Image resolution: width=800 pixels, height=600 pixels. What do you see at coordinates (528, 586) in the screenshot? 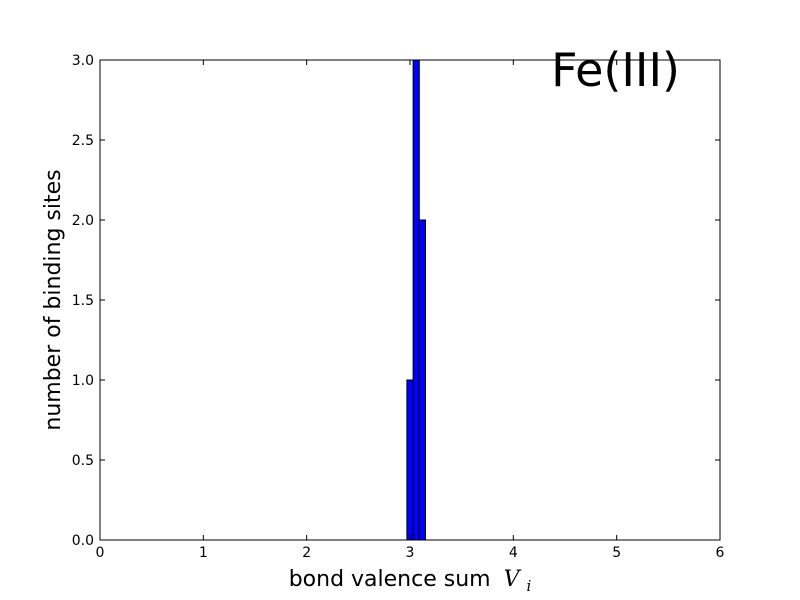
I see `x-axis-label-subscript: i` at bounding box center [528, 586].